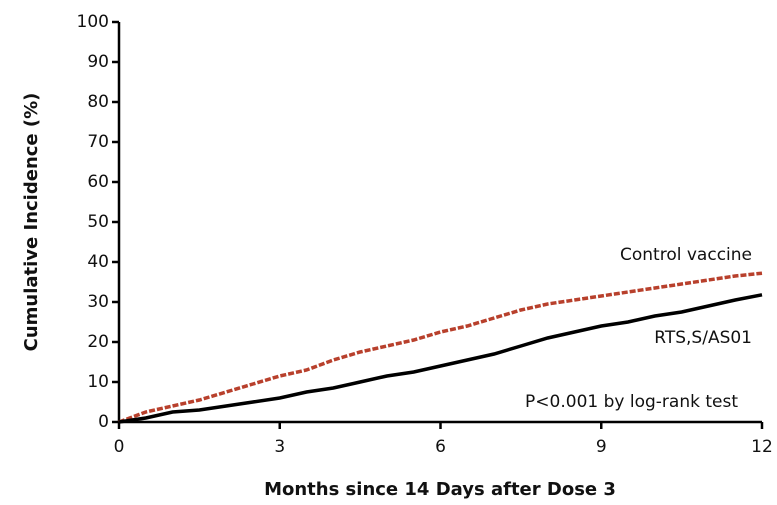 This screenshot has height=505, width=777. Describe the element at coordinates (98, 142) in the screenshot. I see `y-tick-label: 70` at that location.